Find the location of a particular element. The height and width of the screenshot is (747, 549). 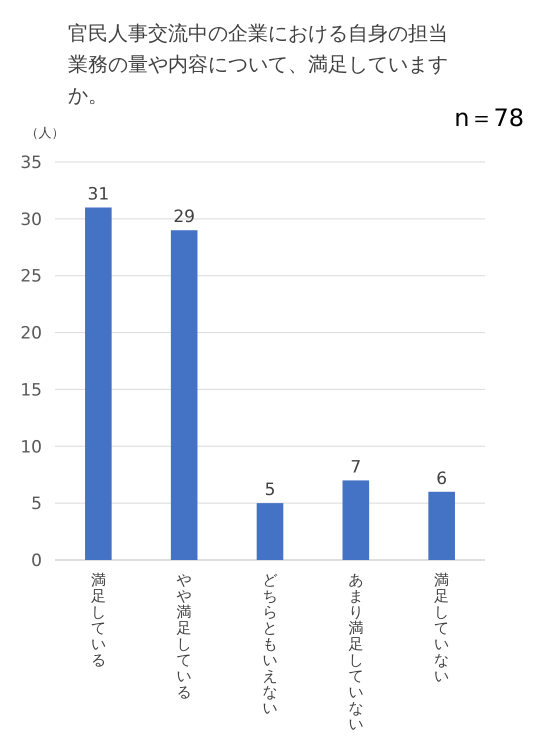

category-label: あまり満足していない is located at coordinates (356, 652).